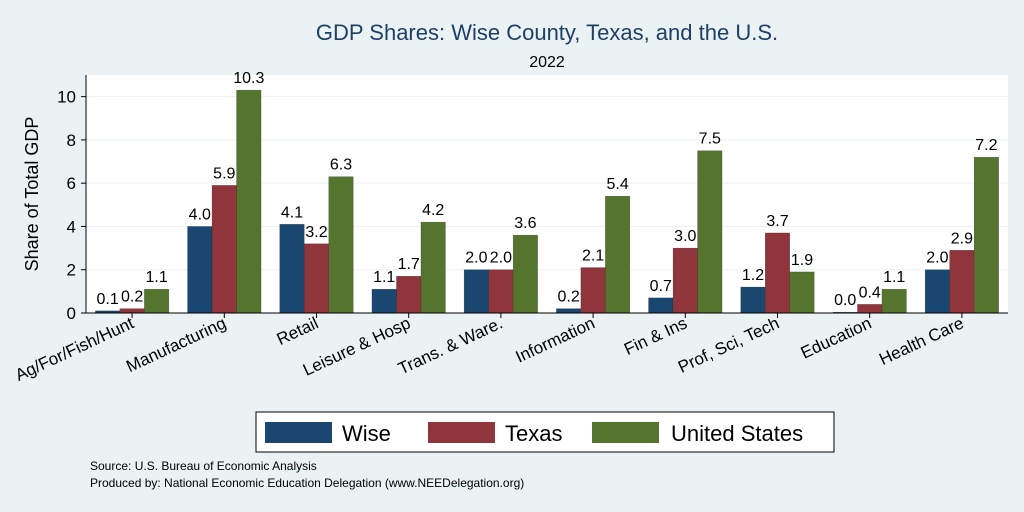 This screenshot has width=1024, height=512. I want to click on data-label: 3.6, so click(525, 223).